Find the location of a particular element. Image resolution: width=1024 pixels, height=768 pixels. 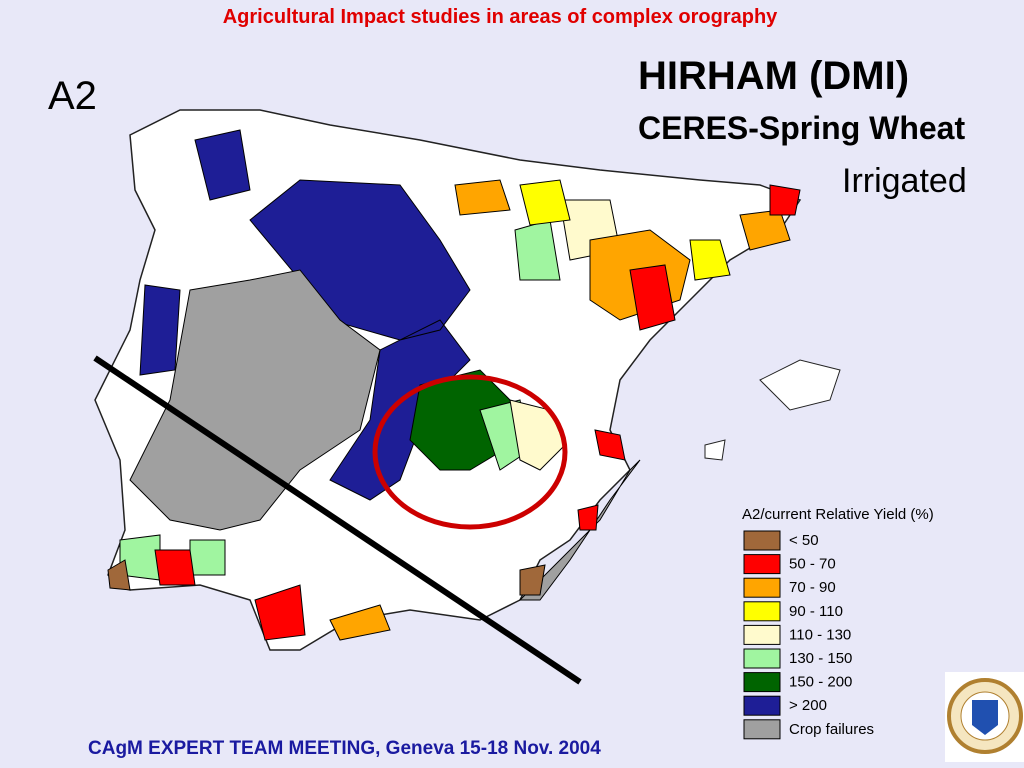

legend-label: 110 - 130 is located at coordinates (820, 634).